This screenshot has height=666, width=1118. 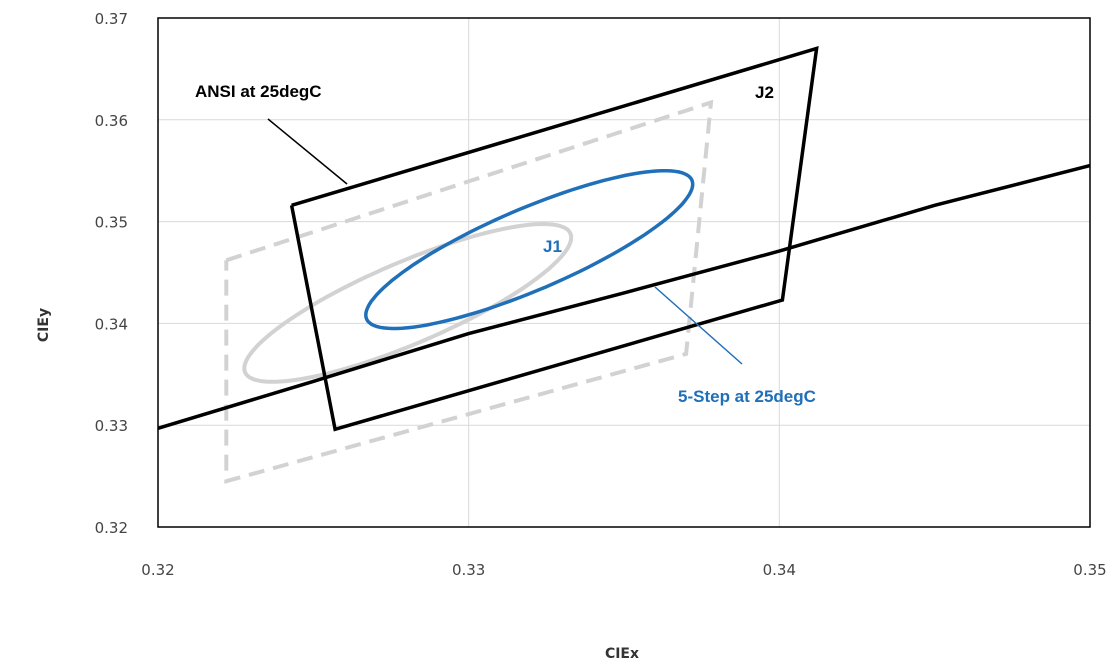 What do you see at coordinates (111, 426) in the screenshot?
I see `y-tick-label: 0.33` at bounding box center [111, 426].